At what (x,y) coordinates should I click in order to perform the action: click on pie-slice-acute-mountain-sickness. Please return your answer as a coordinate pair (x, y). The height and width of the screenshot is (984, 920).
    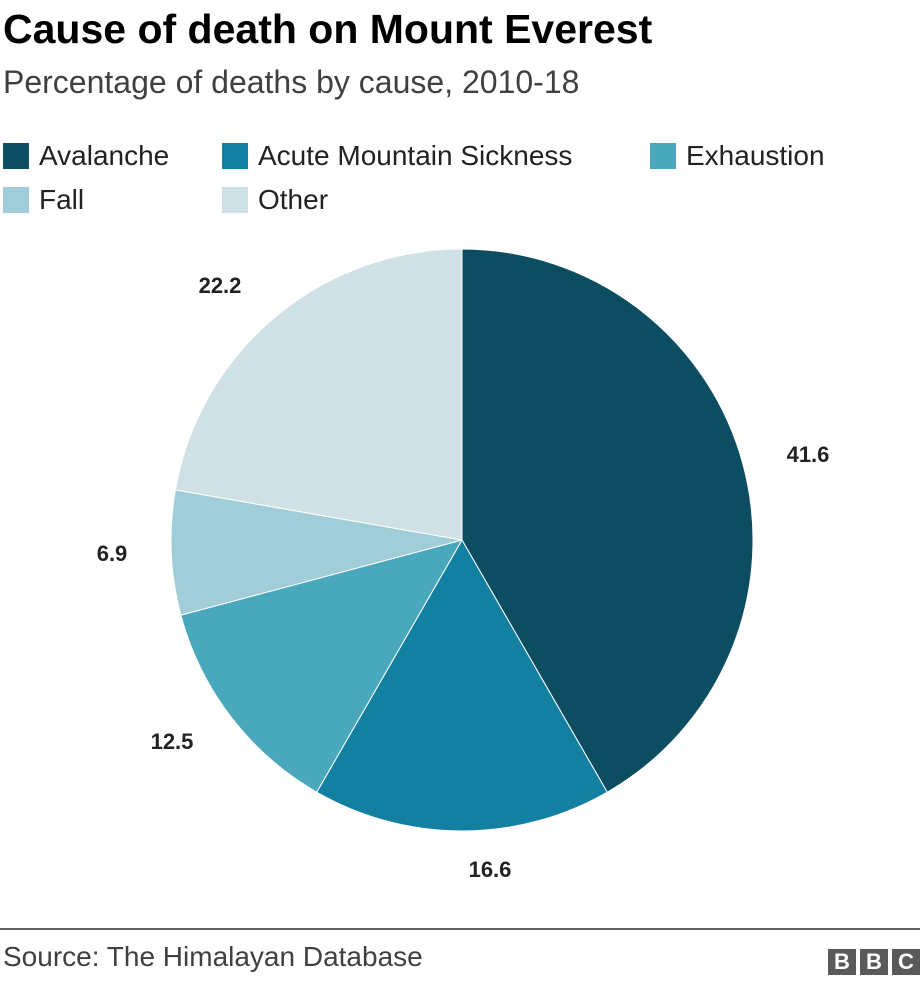
    Looking at the image, I should click on (462, 685).